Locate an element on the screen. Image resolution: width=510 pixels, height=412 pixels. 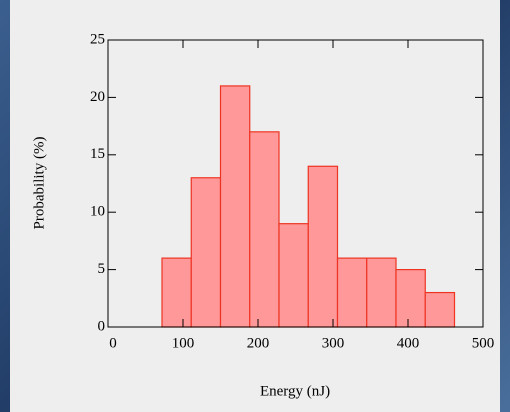
x-tick-label: 300 is located at coordinates (333, 343).